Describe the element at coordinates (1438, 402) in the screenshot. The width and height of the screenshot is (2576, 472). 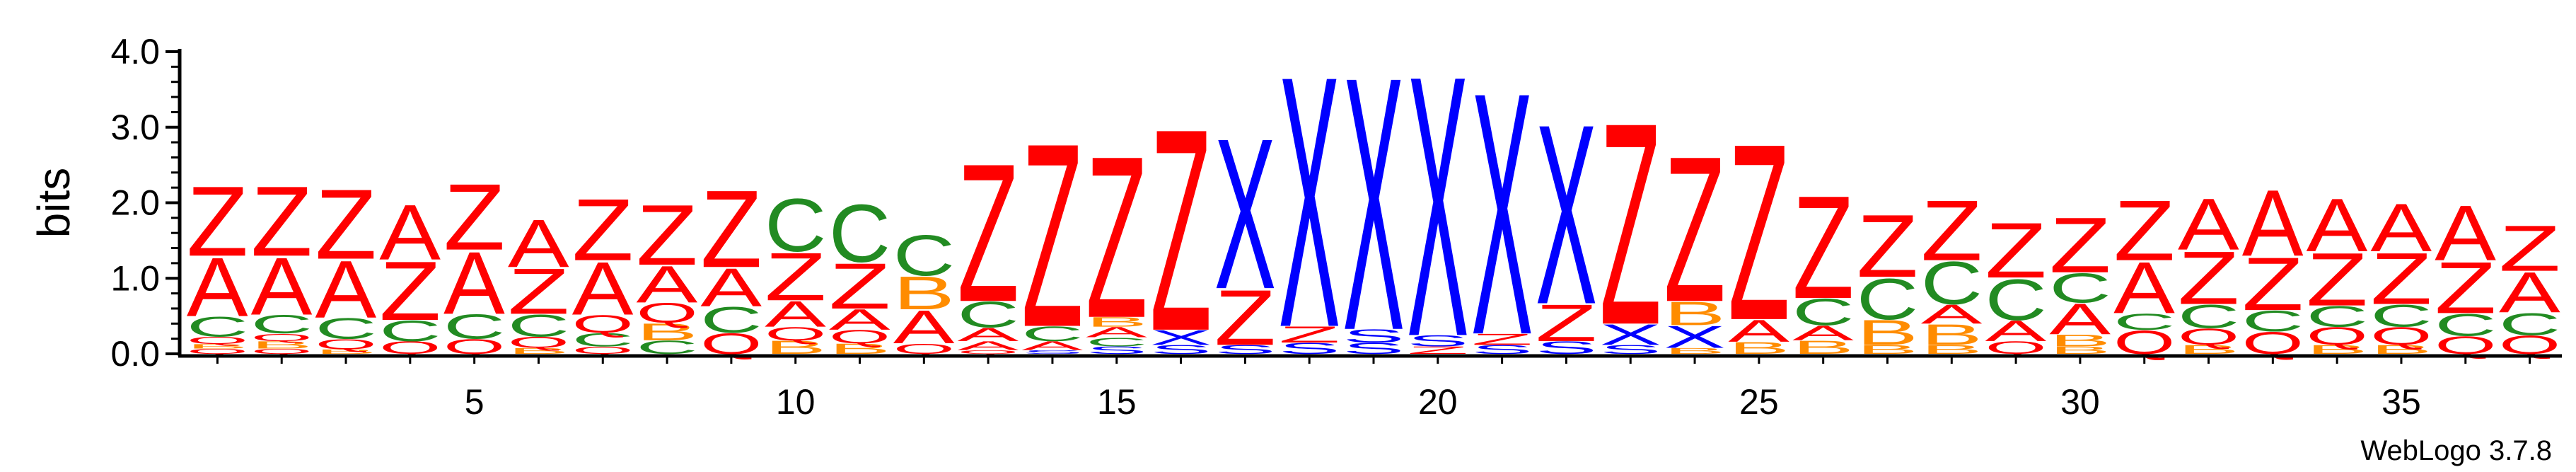
I see `x-tick-label: 20` at that location.